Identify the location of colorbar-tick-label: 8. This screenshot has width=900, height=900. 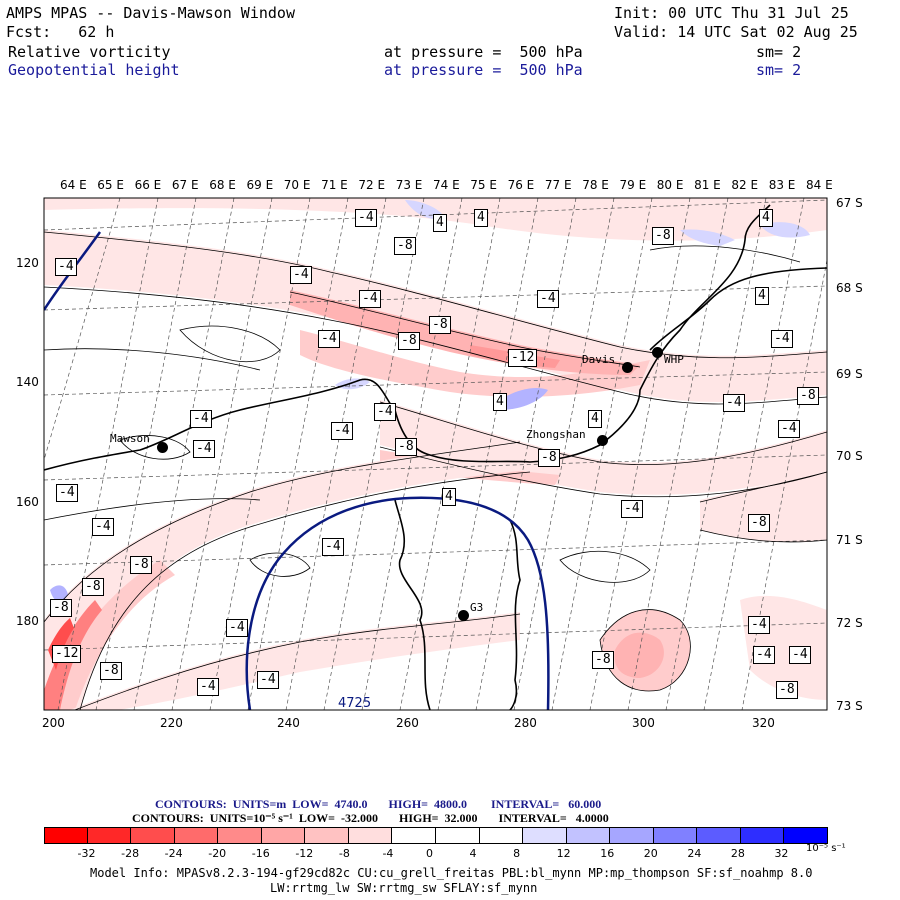
(517, 853).